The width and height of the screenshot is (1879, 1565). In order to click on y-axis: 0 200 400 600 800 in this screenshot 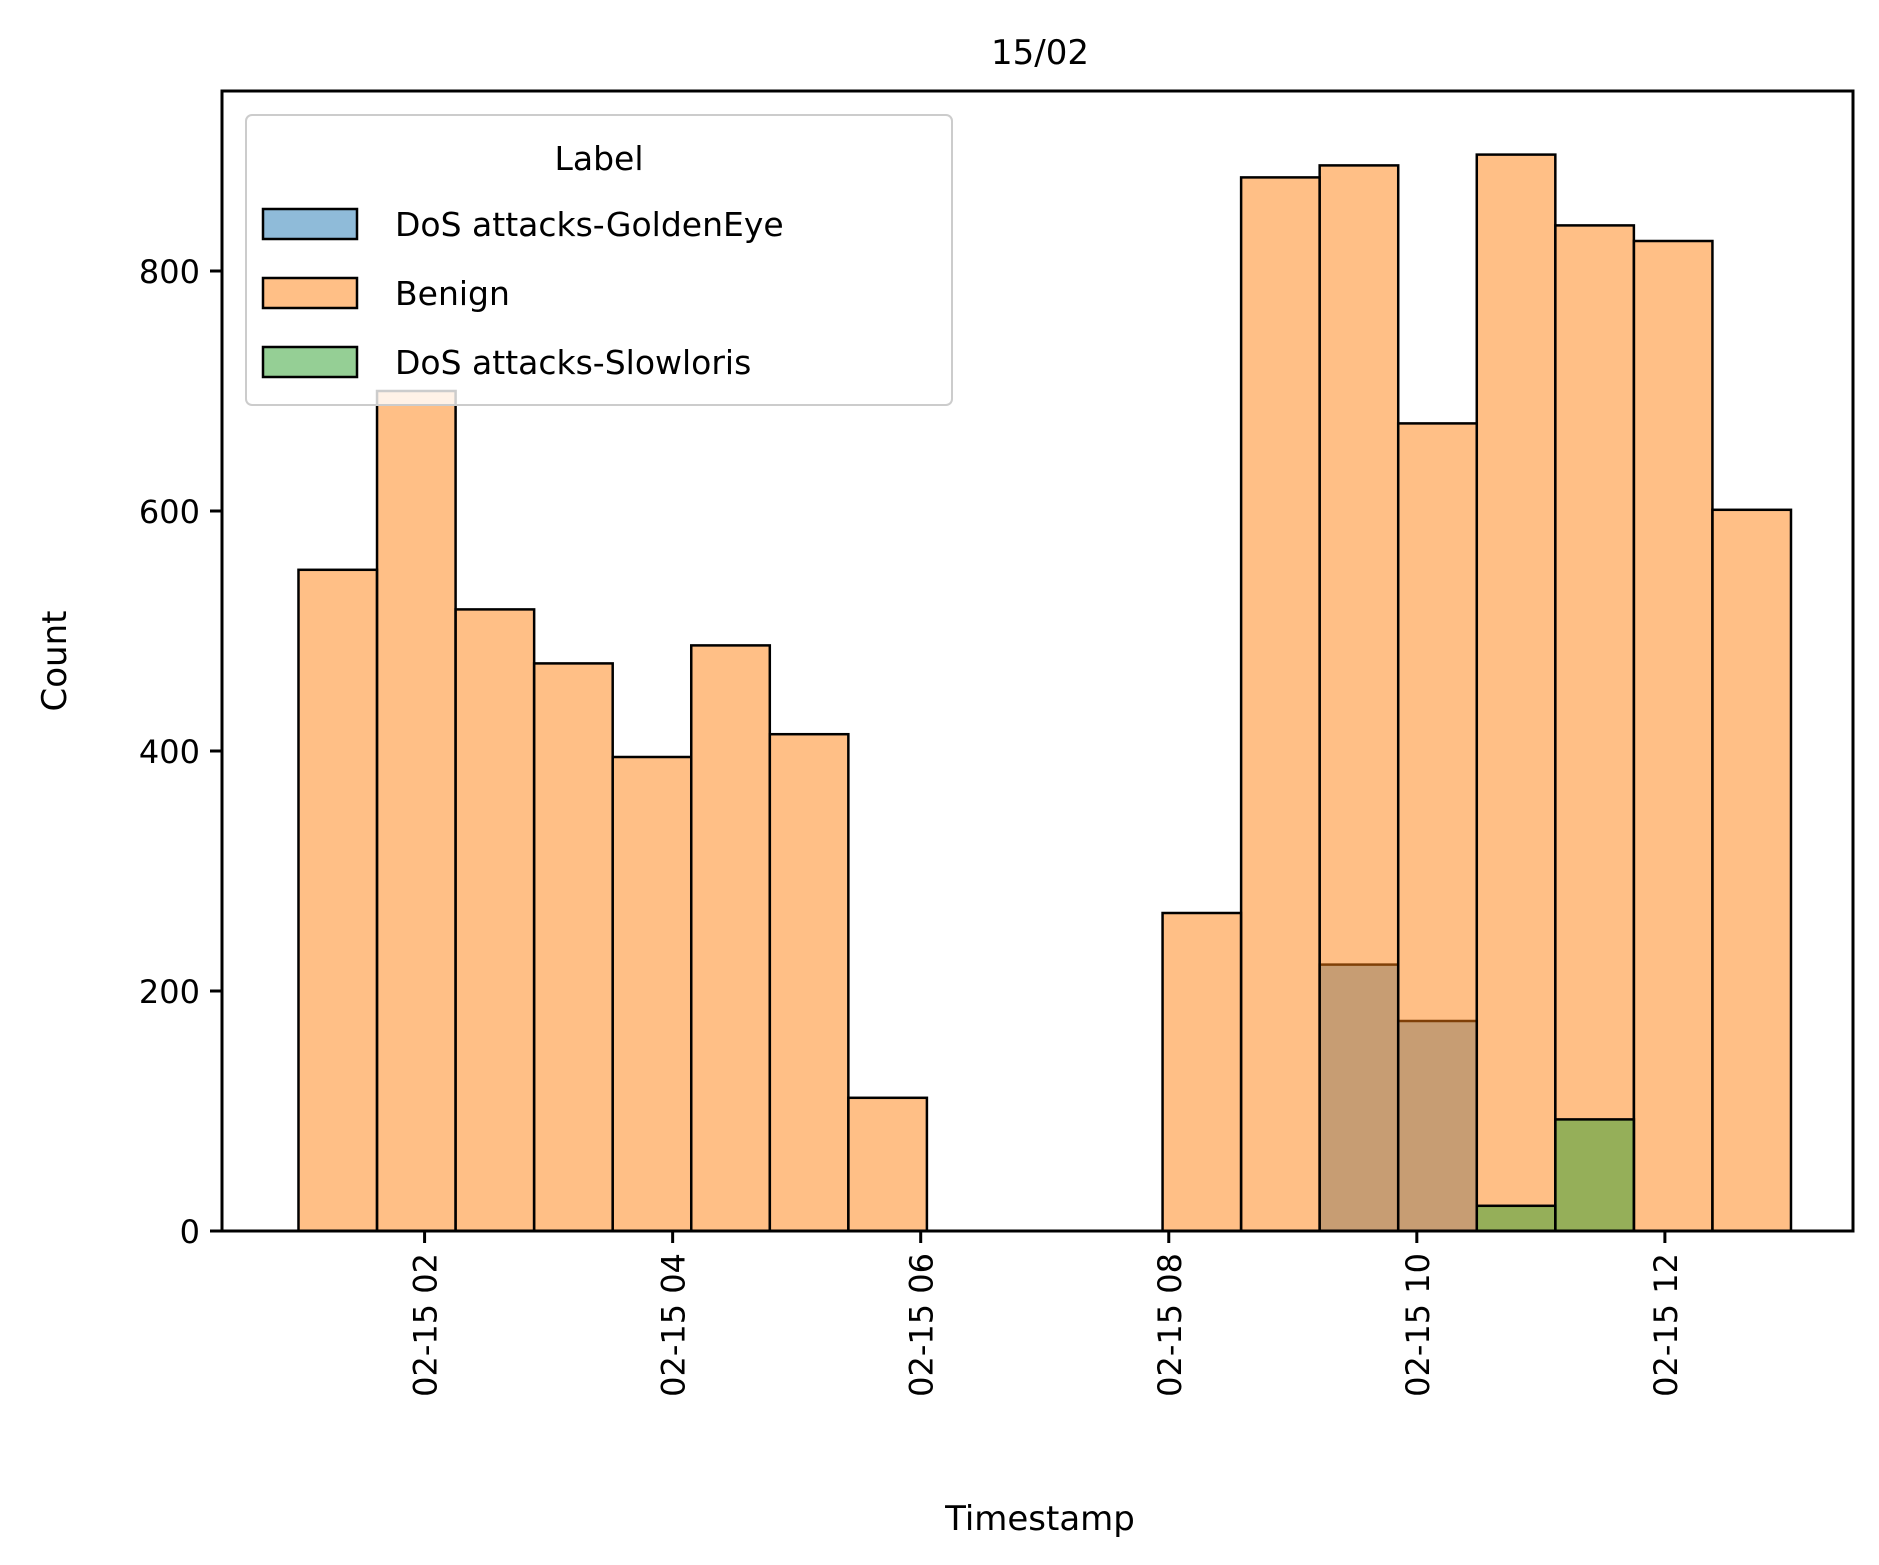, I will do `click(180, 752)`.